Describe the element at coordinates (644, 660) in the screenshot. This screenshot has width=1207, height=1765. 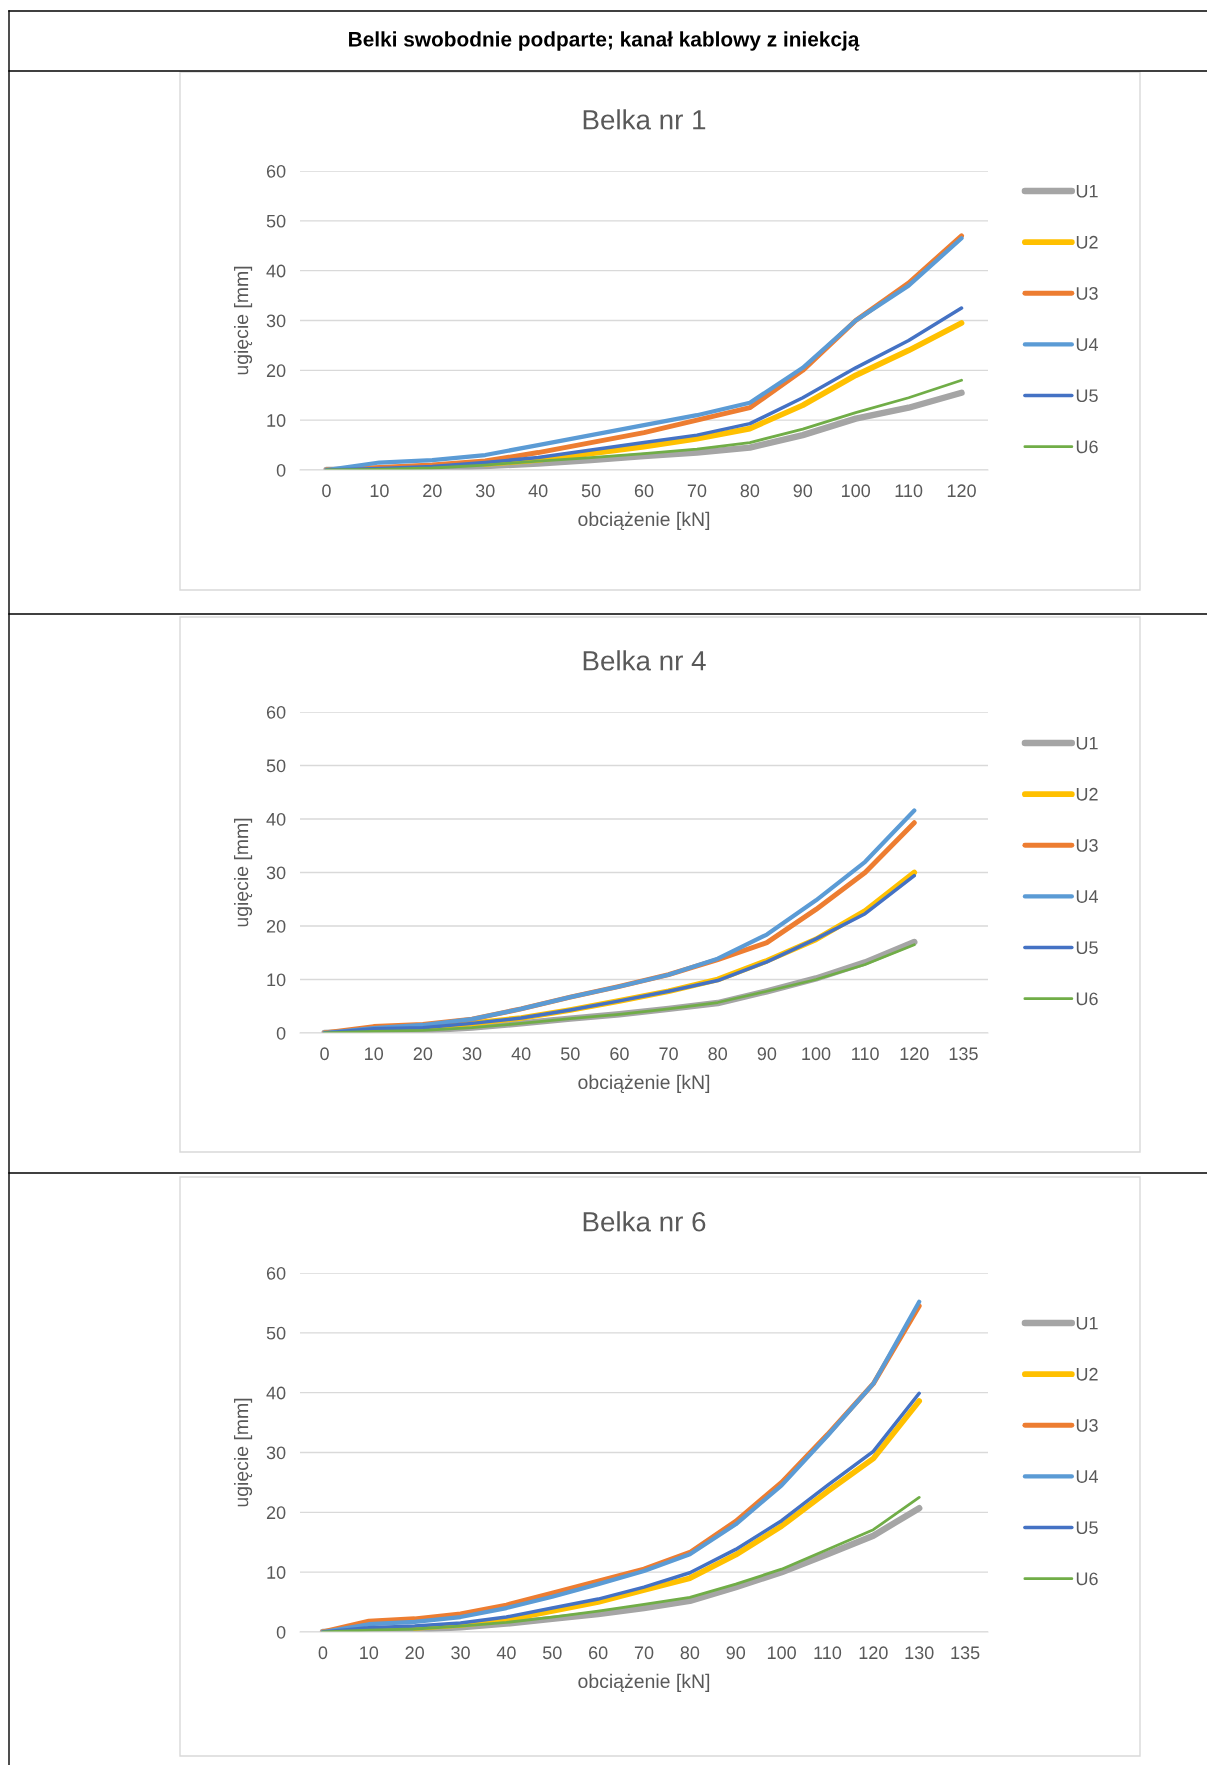
I see `chart-title: Belka nr 4` at that location.